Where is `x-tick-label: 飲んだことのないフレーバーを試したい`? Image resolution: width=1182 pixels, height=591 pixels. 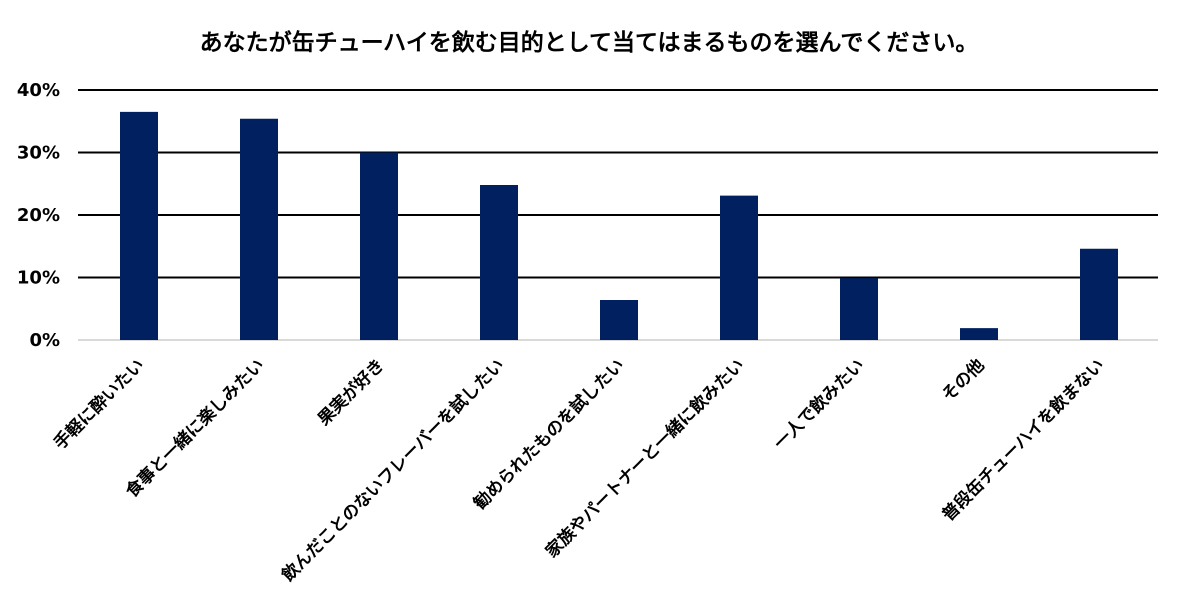 x-tick-label: 飲んだことのないフレーバーを試したい is located at coordinates (393, 471).